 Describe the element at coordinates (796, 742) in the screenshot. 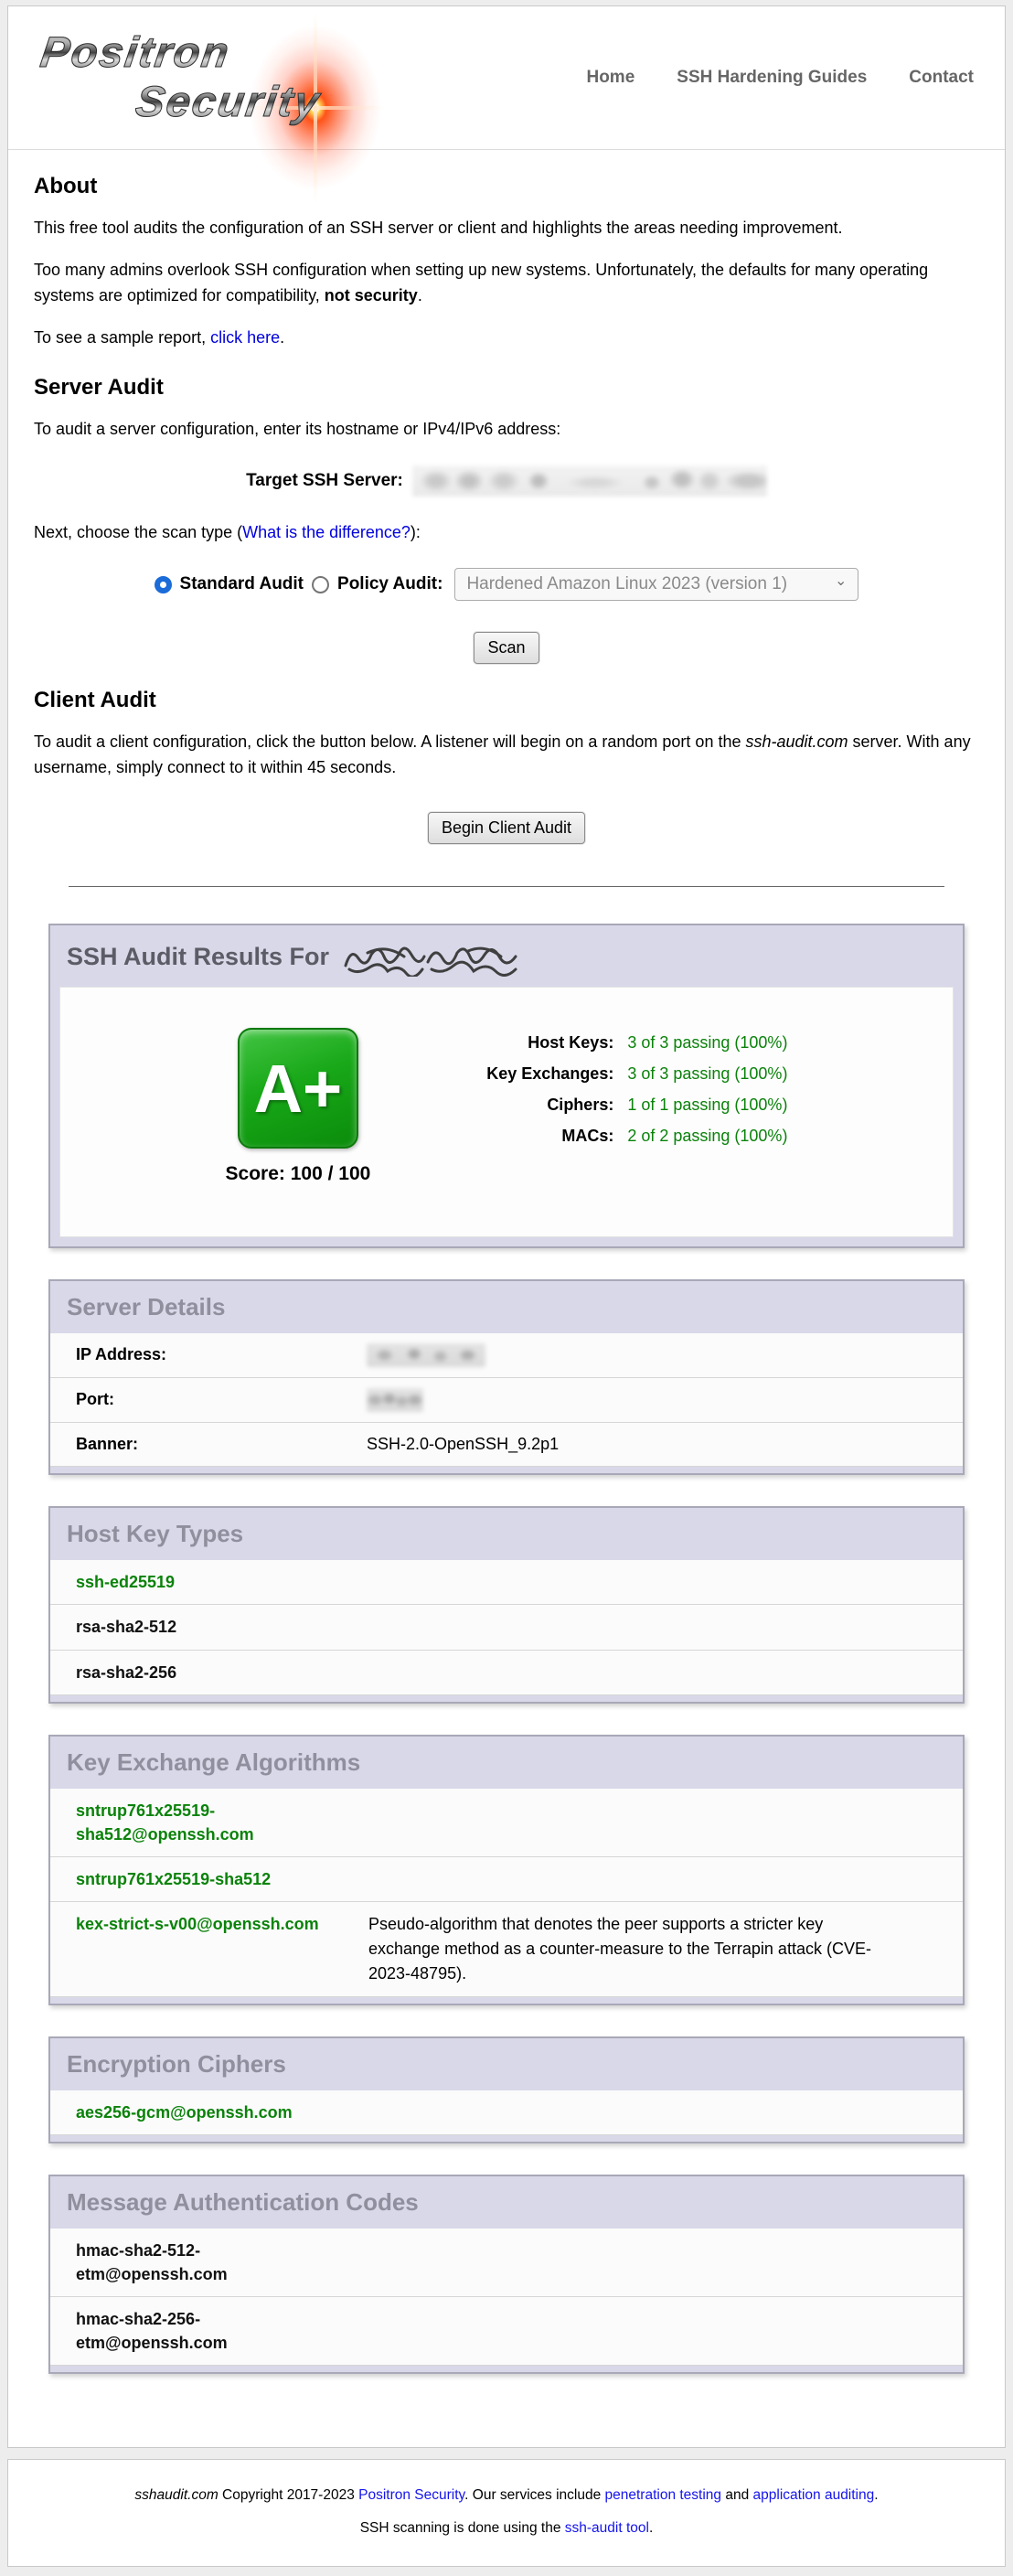

I see `client-intro-domain: ssh-audit.com` at that location.